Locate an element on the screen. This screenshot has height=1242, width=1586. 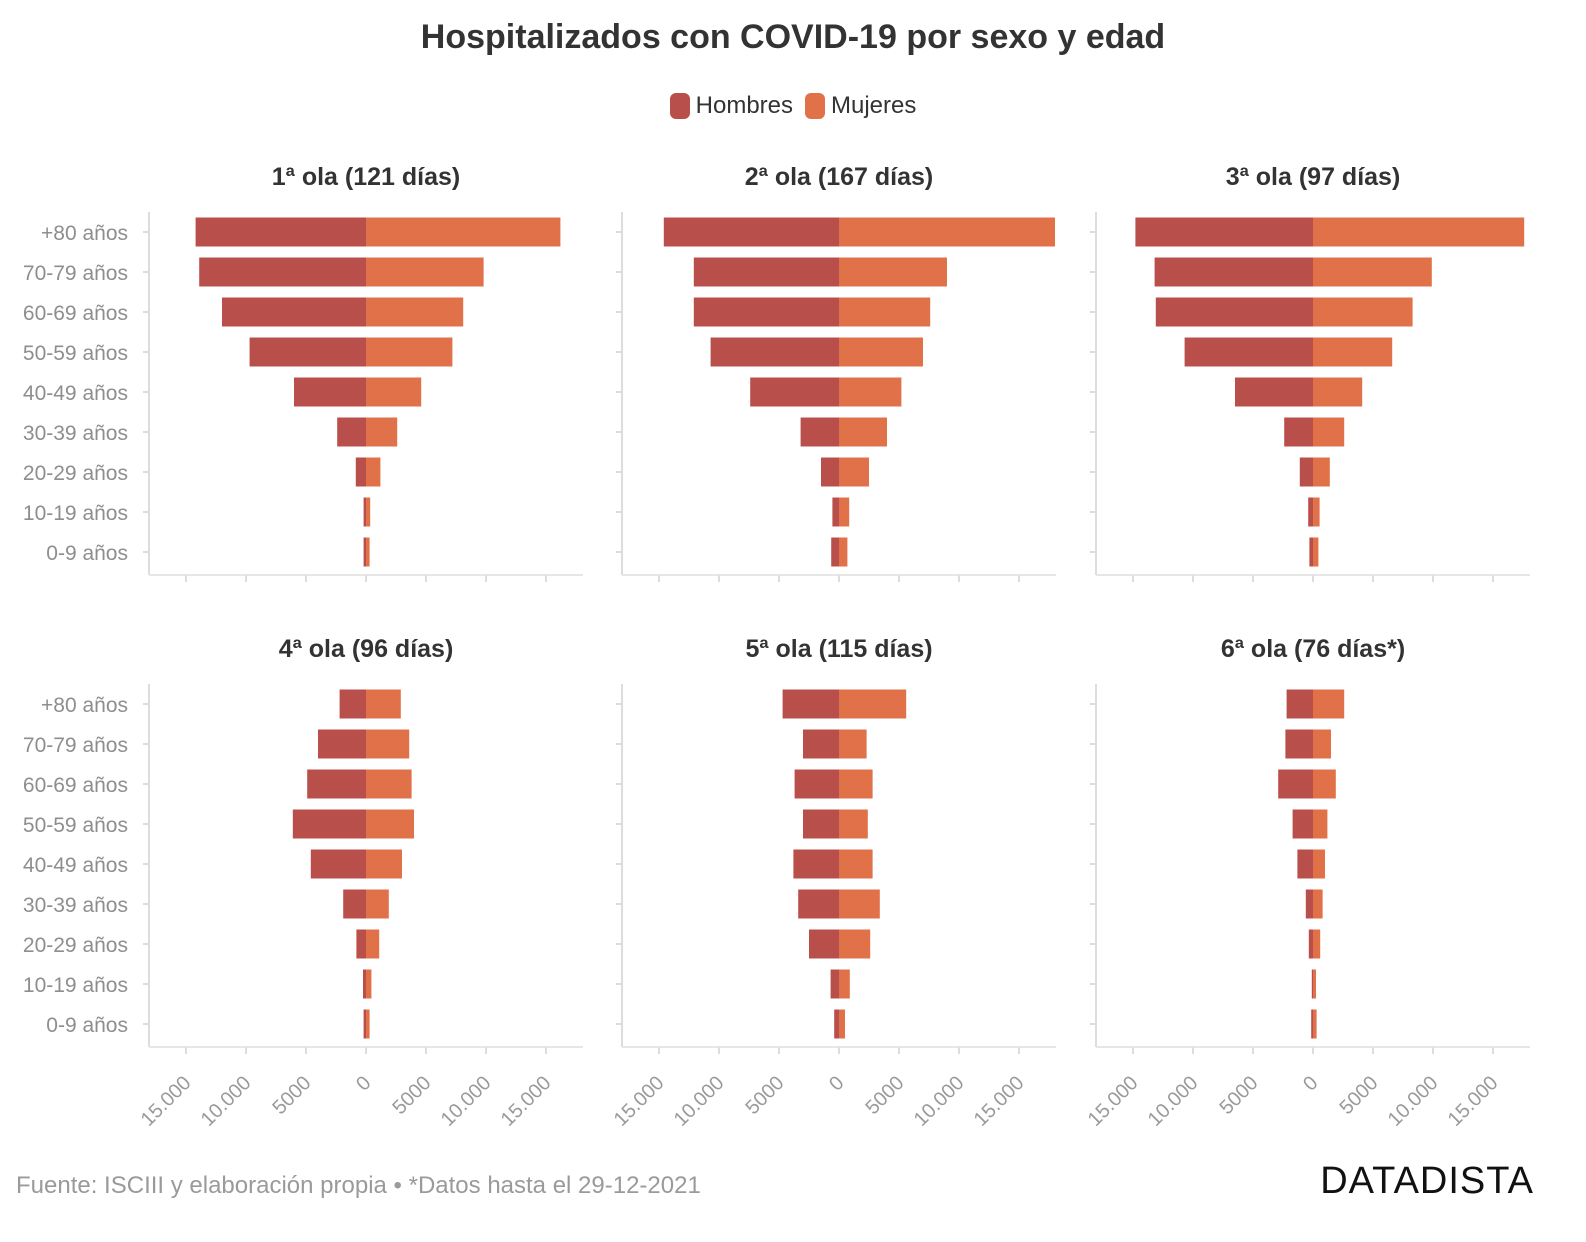
y-tick-label: 10-19 años is located at coordinates (75, 513).